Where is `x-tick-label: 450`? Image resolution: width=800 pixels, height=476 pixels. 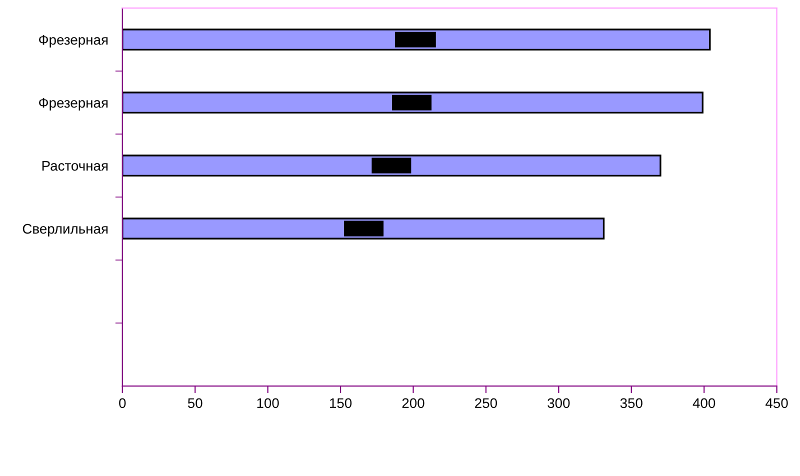 x-tick-label: 450 is located at coordinates (777, 403).